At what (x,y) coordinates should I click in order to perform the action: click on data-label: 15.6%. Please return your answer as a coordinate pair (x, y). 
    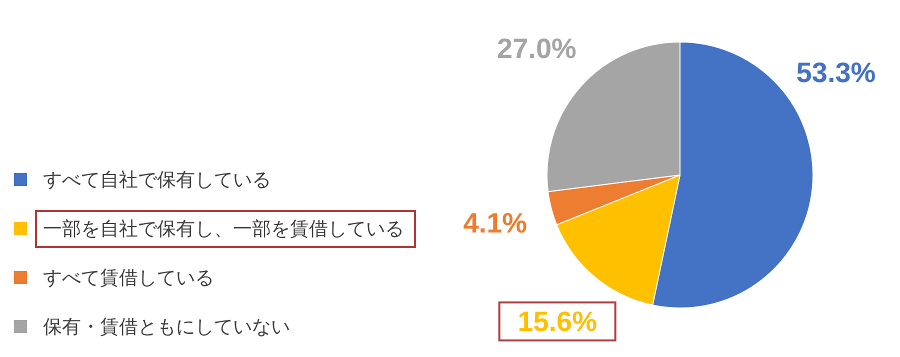
    Looking at the image, I should click on (558, 321).